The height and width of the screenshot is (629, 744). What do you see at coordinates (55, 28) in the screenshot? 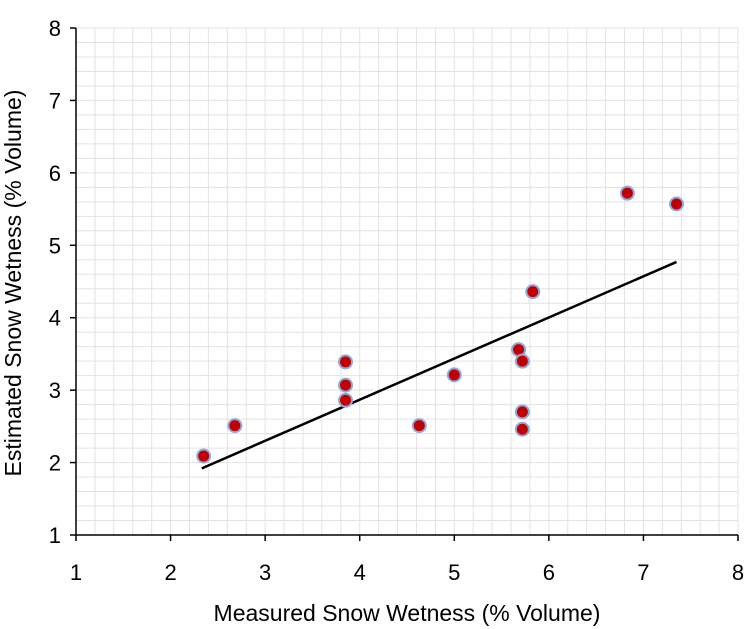
I see `y-tick-label: 8` at bounding box center [55, 28].